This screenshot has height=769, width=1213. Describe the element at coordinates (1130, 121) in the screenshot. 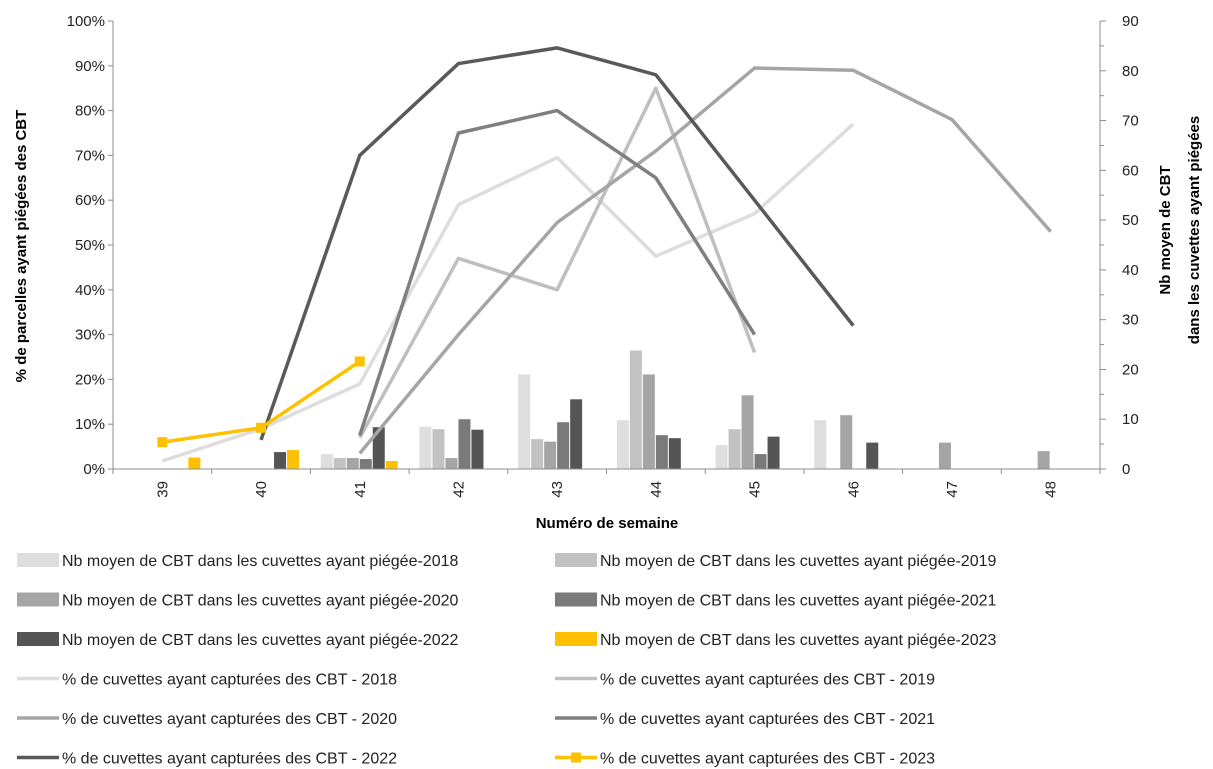

I see `y-right-tick-label: 70` at that location.